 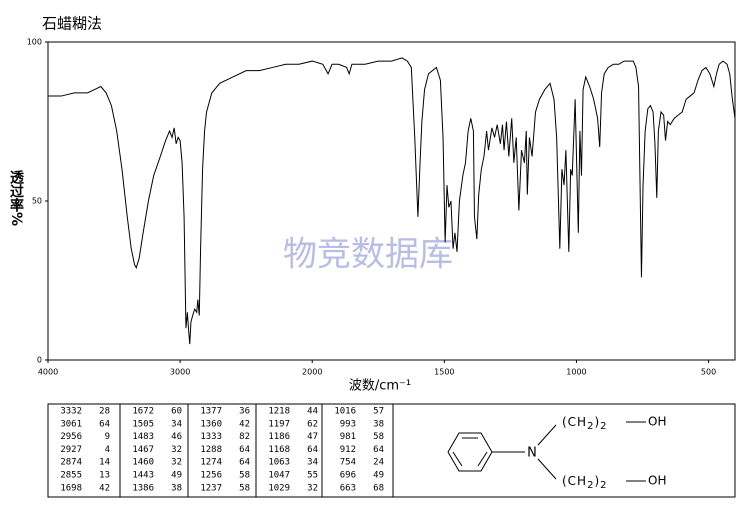 I want to click on peak-wavenumber: 1274, so click(x=211, y=463).